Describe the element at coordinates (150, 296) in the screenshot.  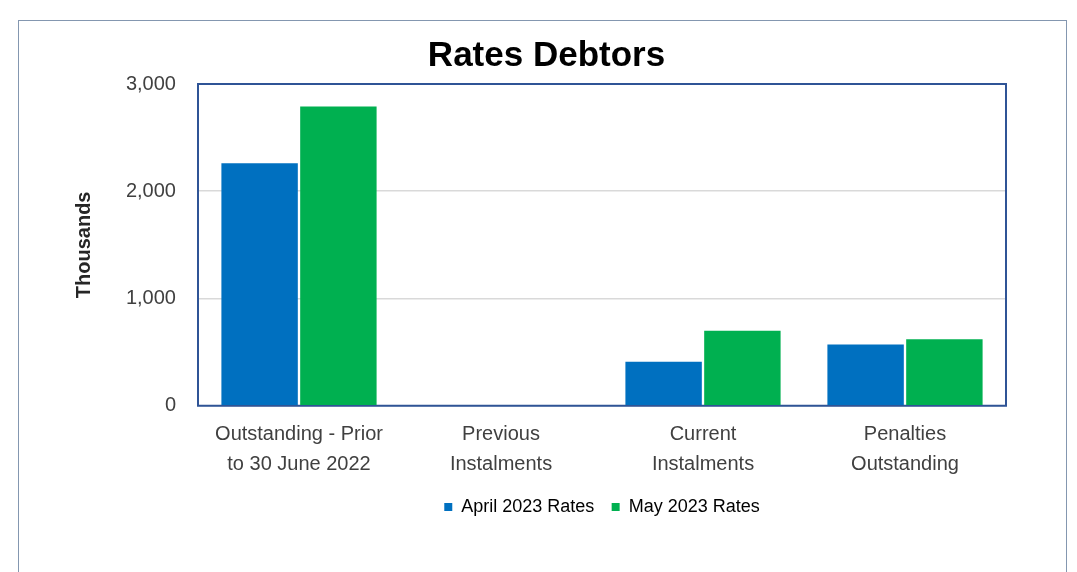
I see `y-tick-label: 1,000` at that location.